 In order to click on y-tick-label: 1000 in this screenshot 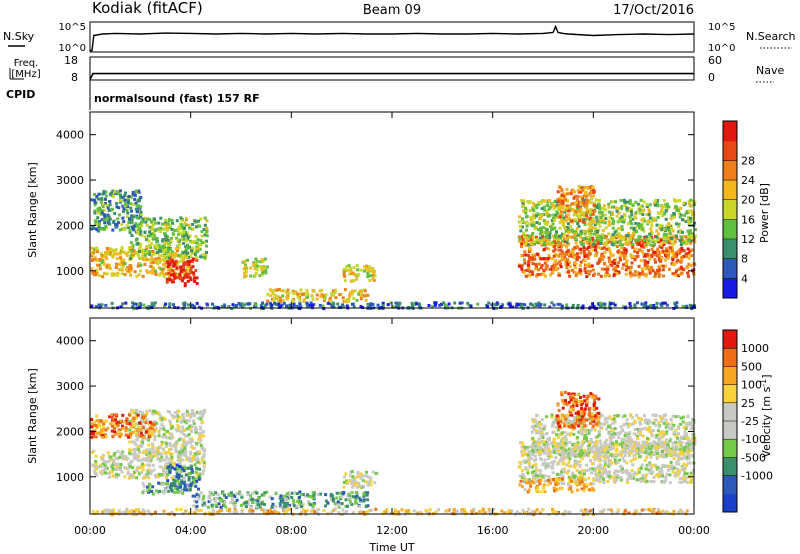, I will do `click(70, 271)`.